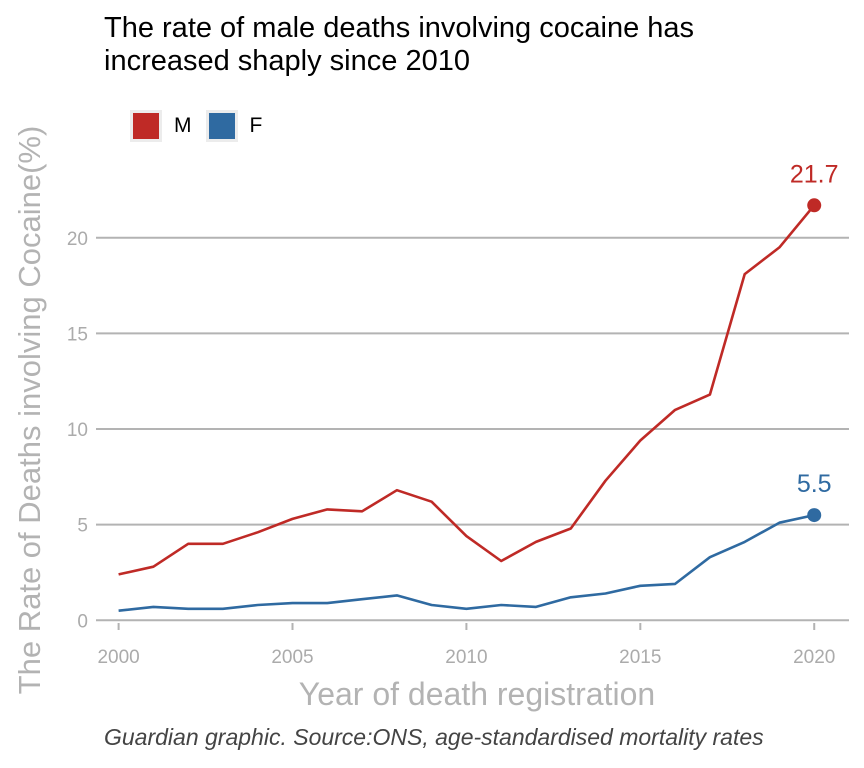 This screenshot has width=864, height=768. What do you see at coordinates (221, 126) in the screenshot?
I see `legend-swatch-f` at bounding box center [221, 126].